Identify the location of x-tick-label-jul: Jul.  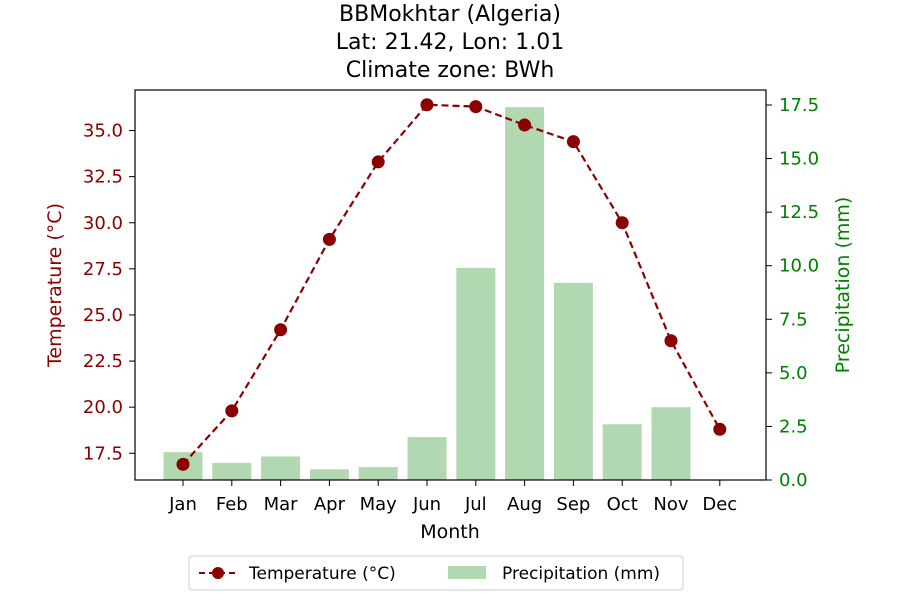
(475, 504).